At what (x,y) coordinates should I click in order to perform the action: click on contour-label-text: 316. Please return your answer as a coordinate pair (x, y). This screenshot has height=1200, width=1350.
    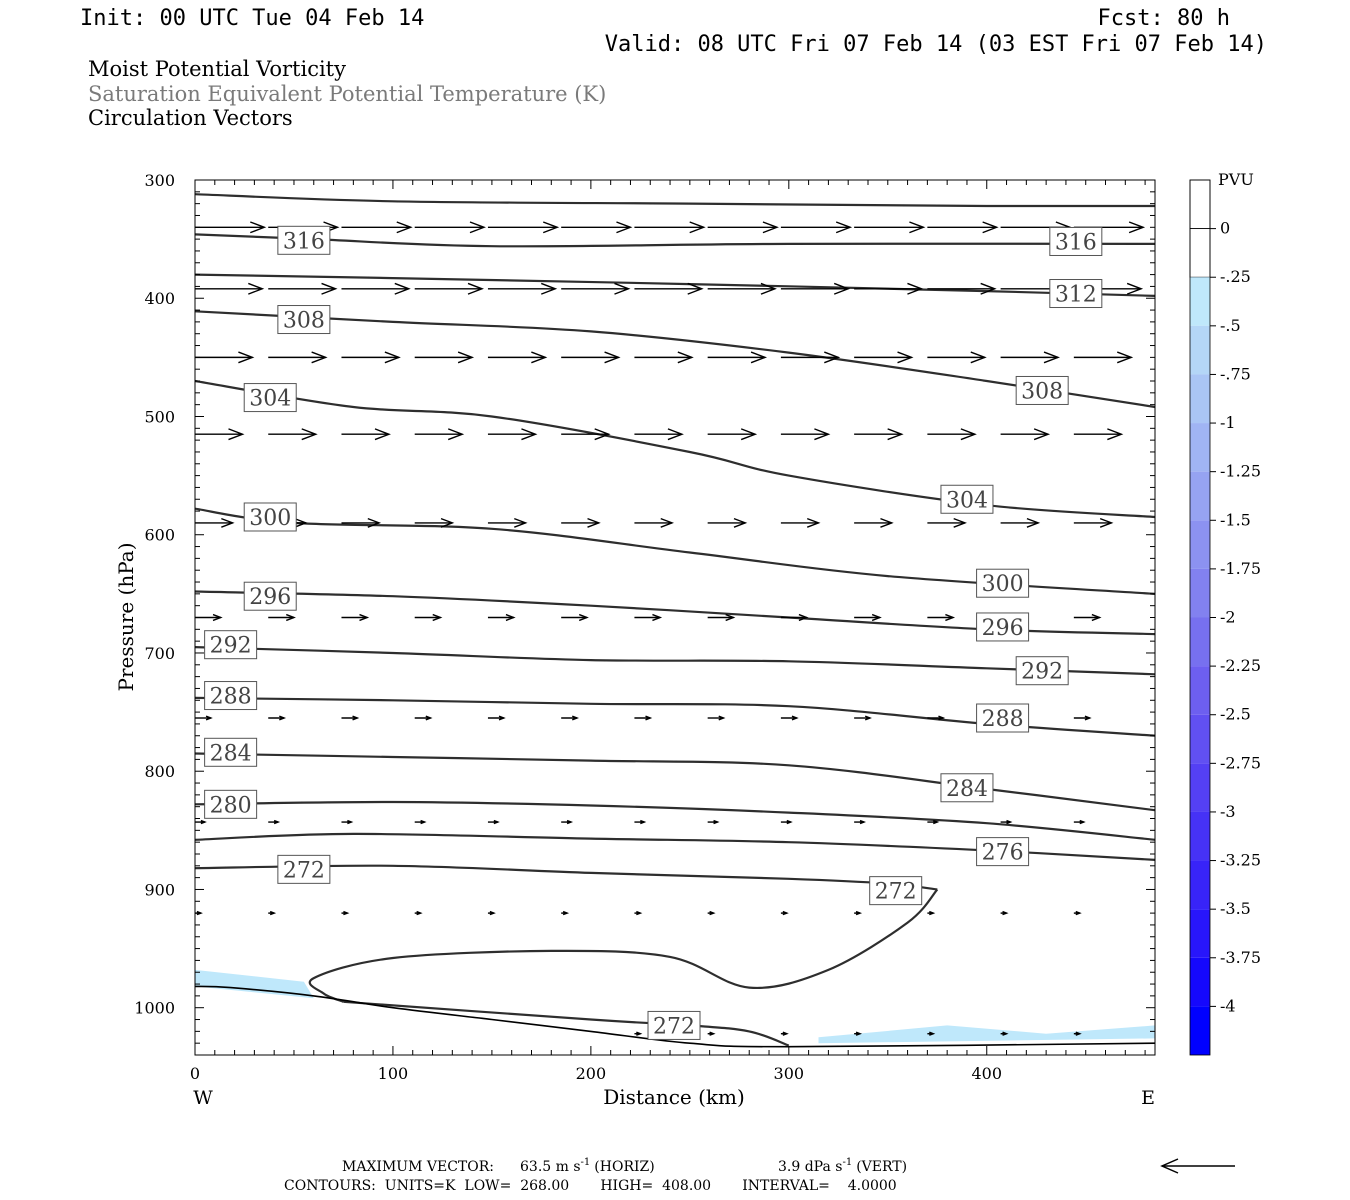
    Looking at the image, I should click on (304, 241).